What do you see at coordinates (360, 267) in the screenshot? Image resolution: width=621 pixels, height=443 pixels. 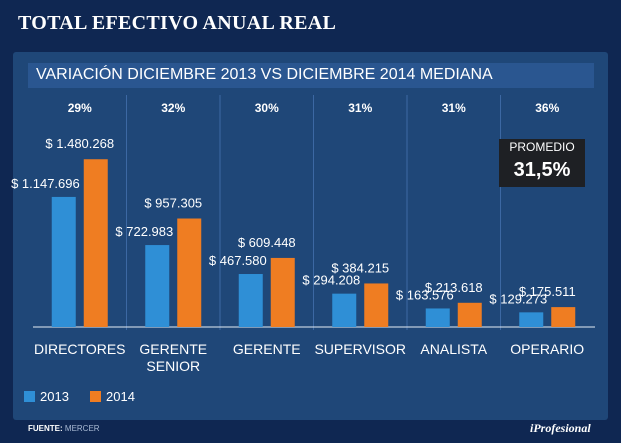 I see `value-label-2014: $ 384.215` at bounding box center [360, 267].